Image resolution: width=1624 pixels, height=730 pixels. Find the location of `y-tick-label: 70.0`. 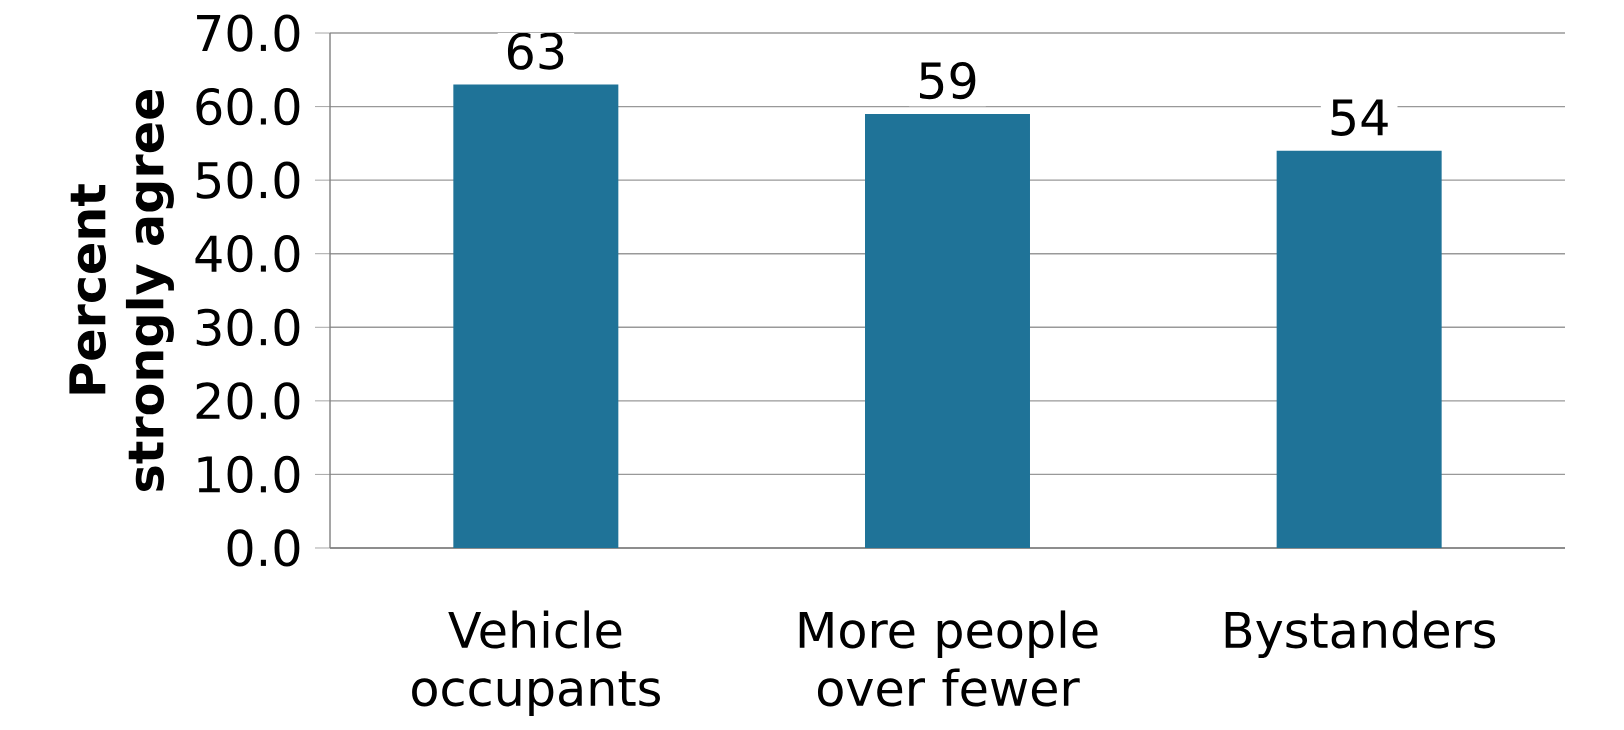

y-tick-label: 70.0 is located at coordinates (248, 33).